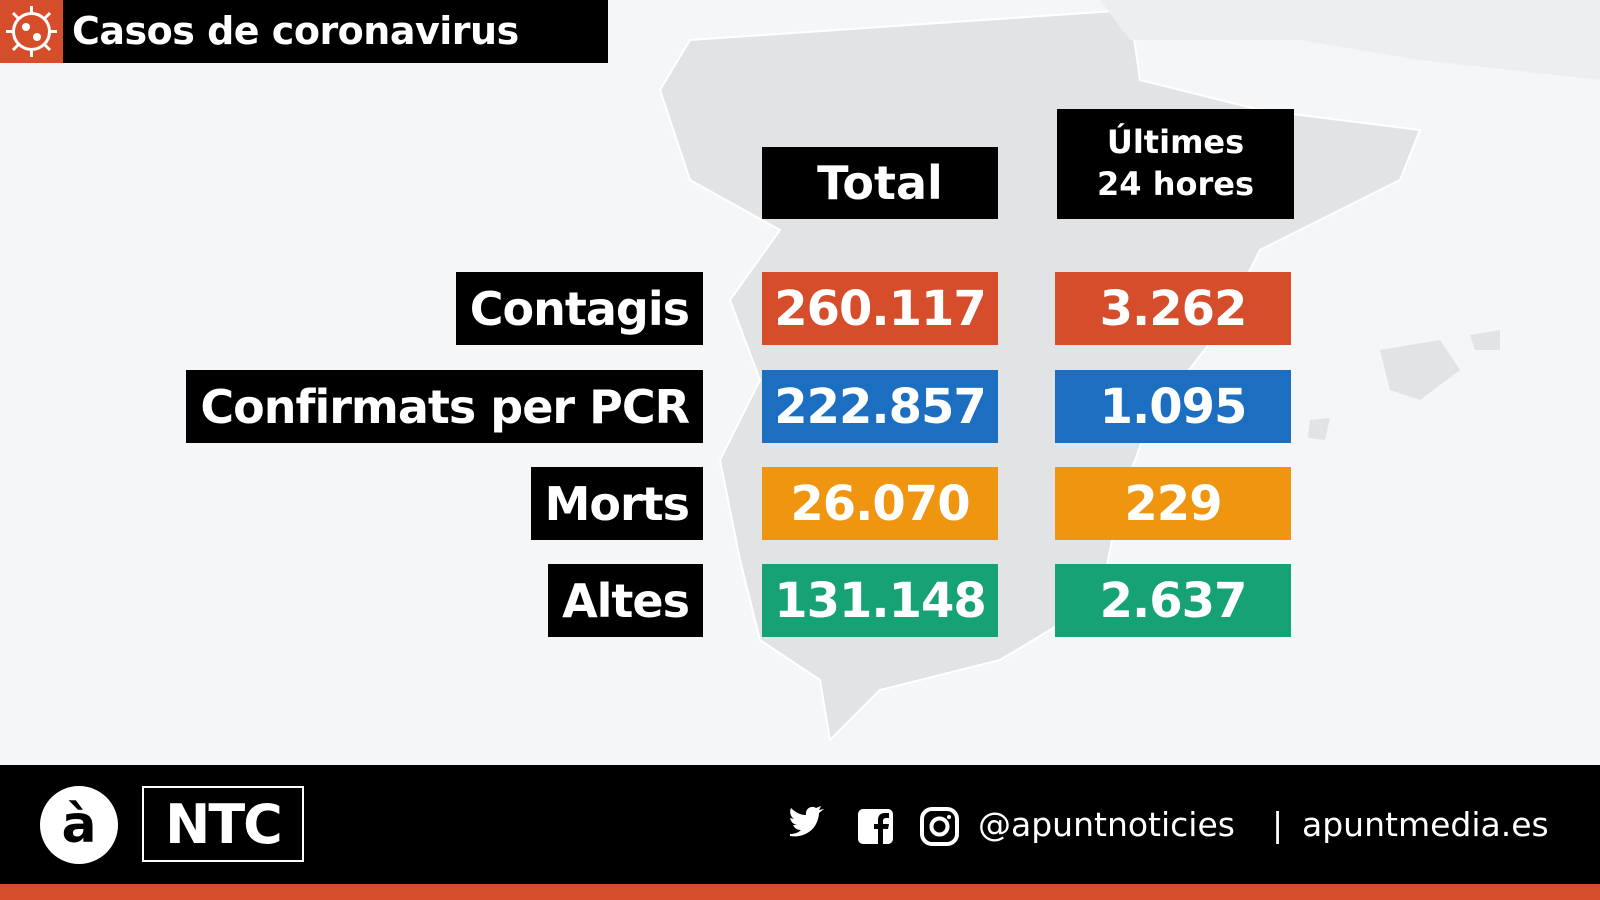 This screenshot has height=900, width=1600. I want to click on title-bar: Casos de coronavirus, so click(304, 31).